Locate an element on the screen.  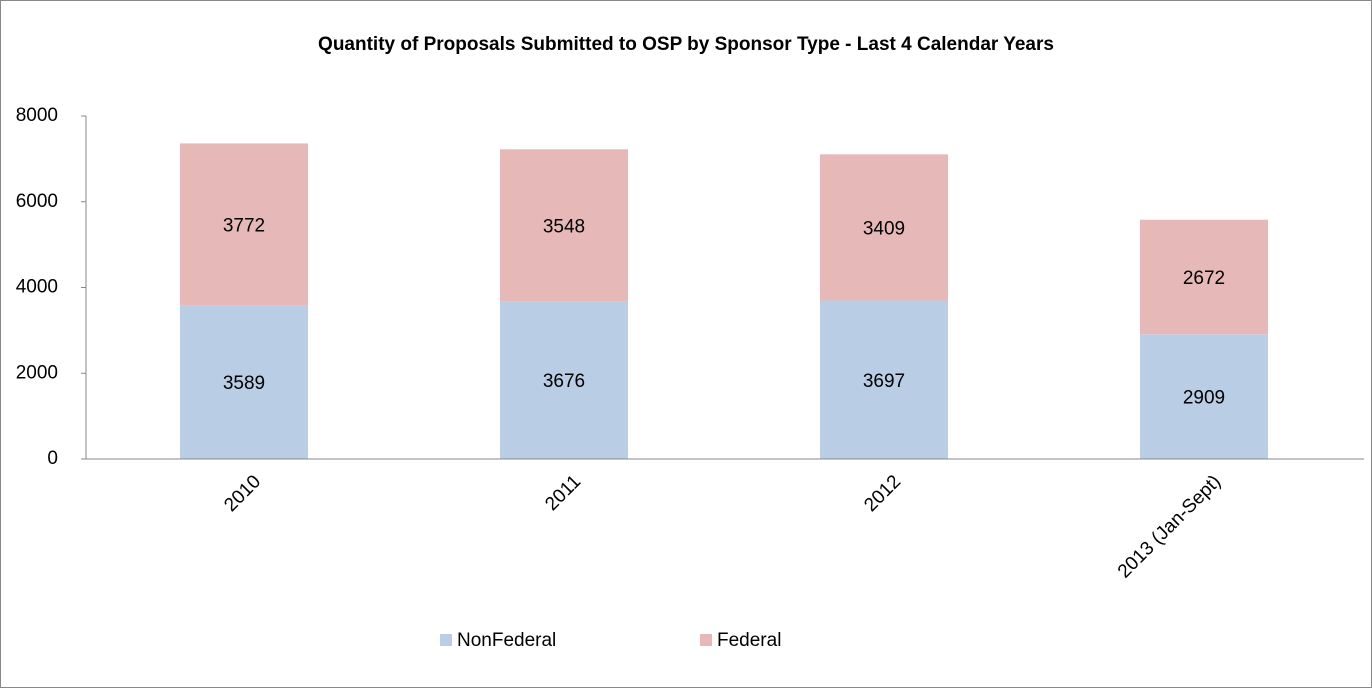
data-label: 2672 is located at coordinates (1204, 278).